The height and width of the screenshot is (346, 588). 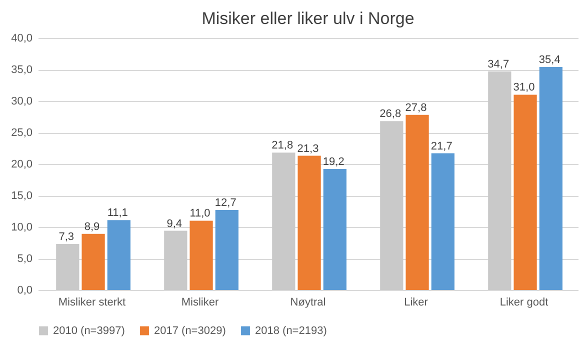 What do you see at coordinates (66, 237) in the screenshot?
I see `data-label: 7,3` at bounding box center [66, 237].